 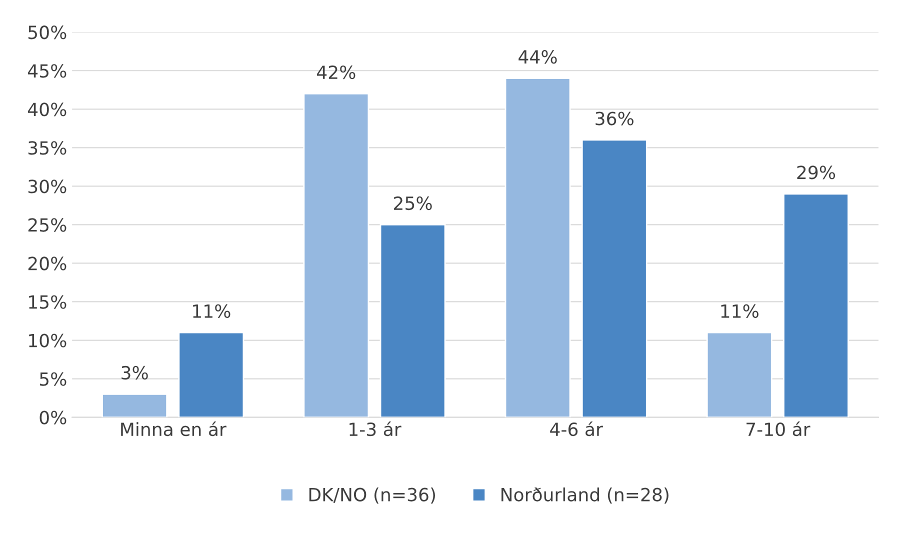 What do you see at coordinates (47, 71) in the screenshot?
I see `y-tick-label: 45%` at bounding box center [47, 71].